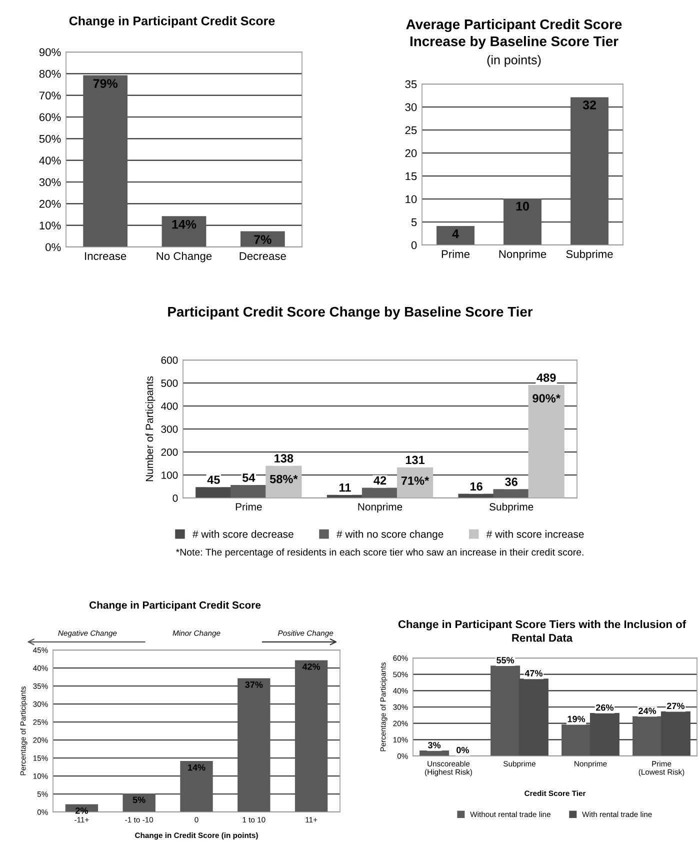  What do you see at coordinates (605, 707) in the screenshot?
I see `data-label: 26%` at bounding box center [605, 707].